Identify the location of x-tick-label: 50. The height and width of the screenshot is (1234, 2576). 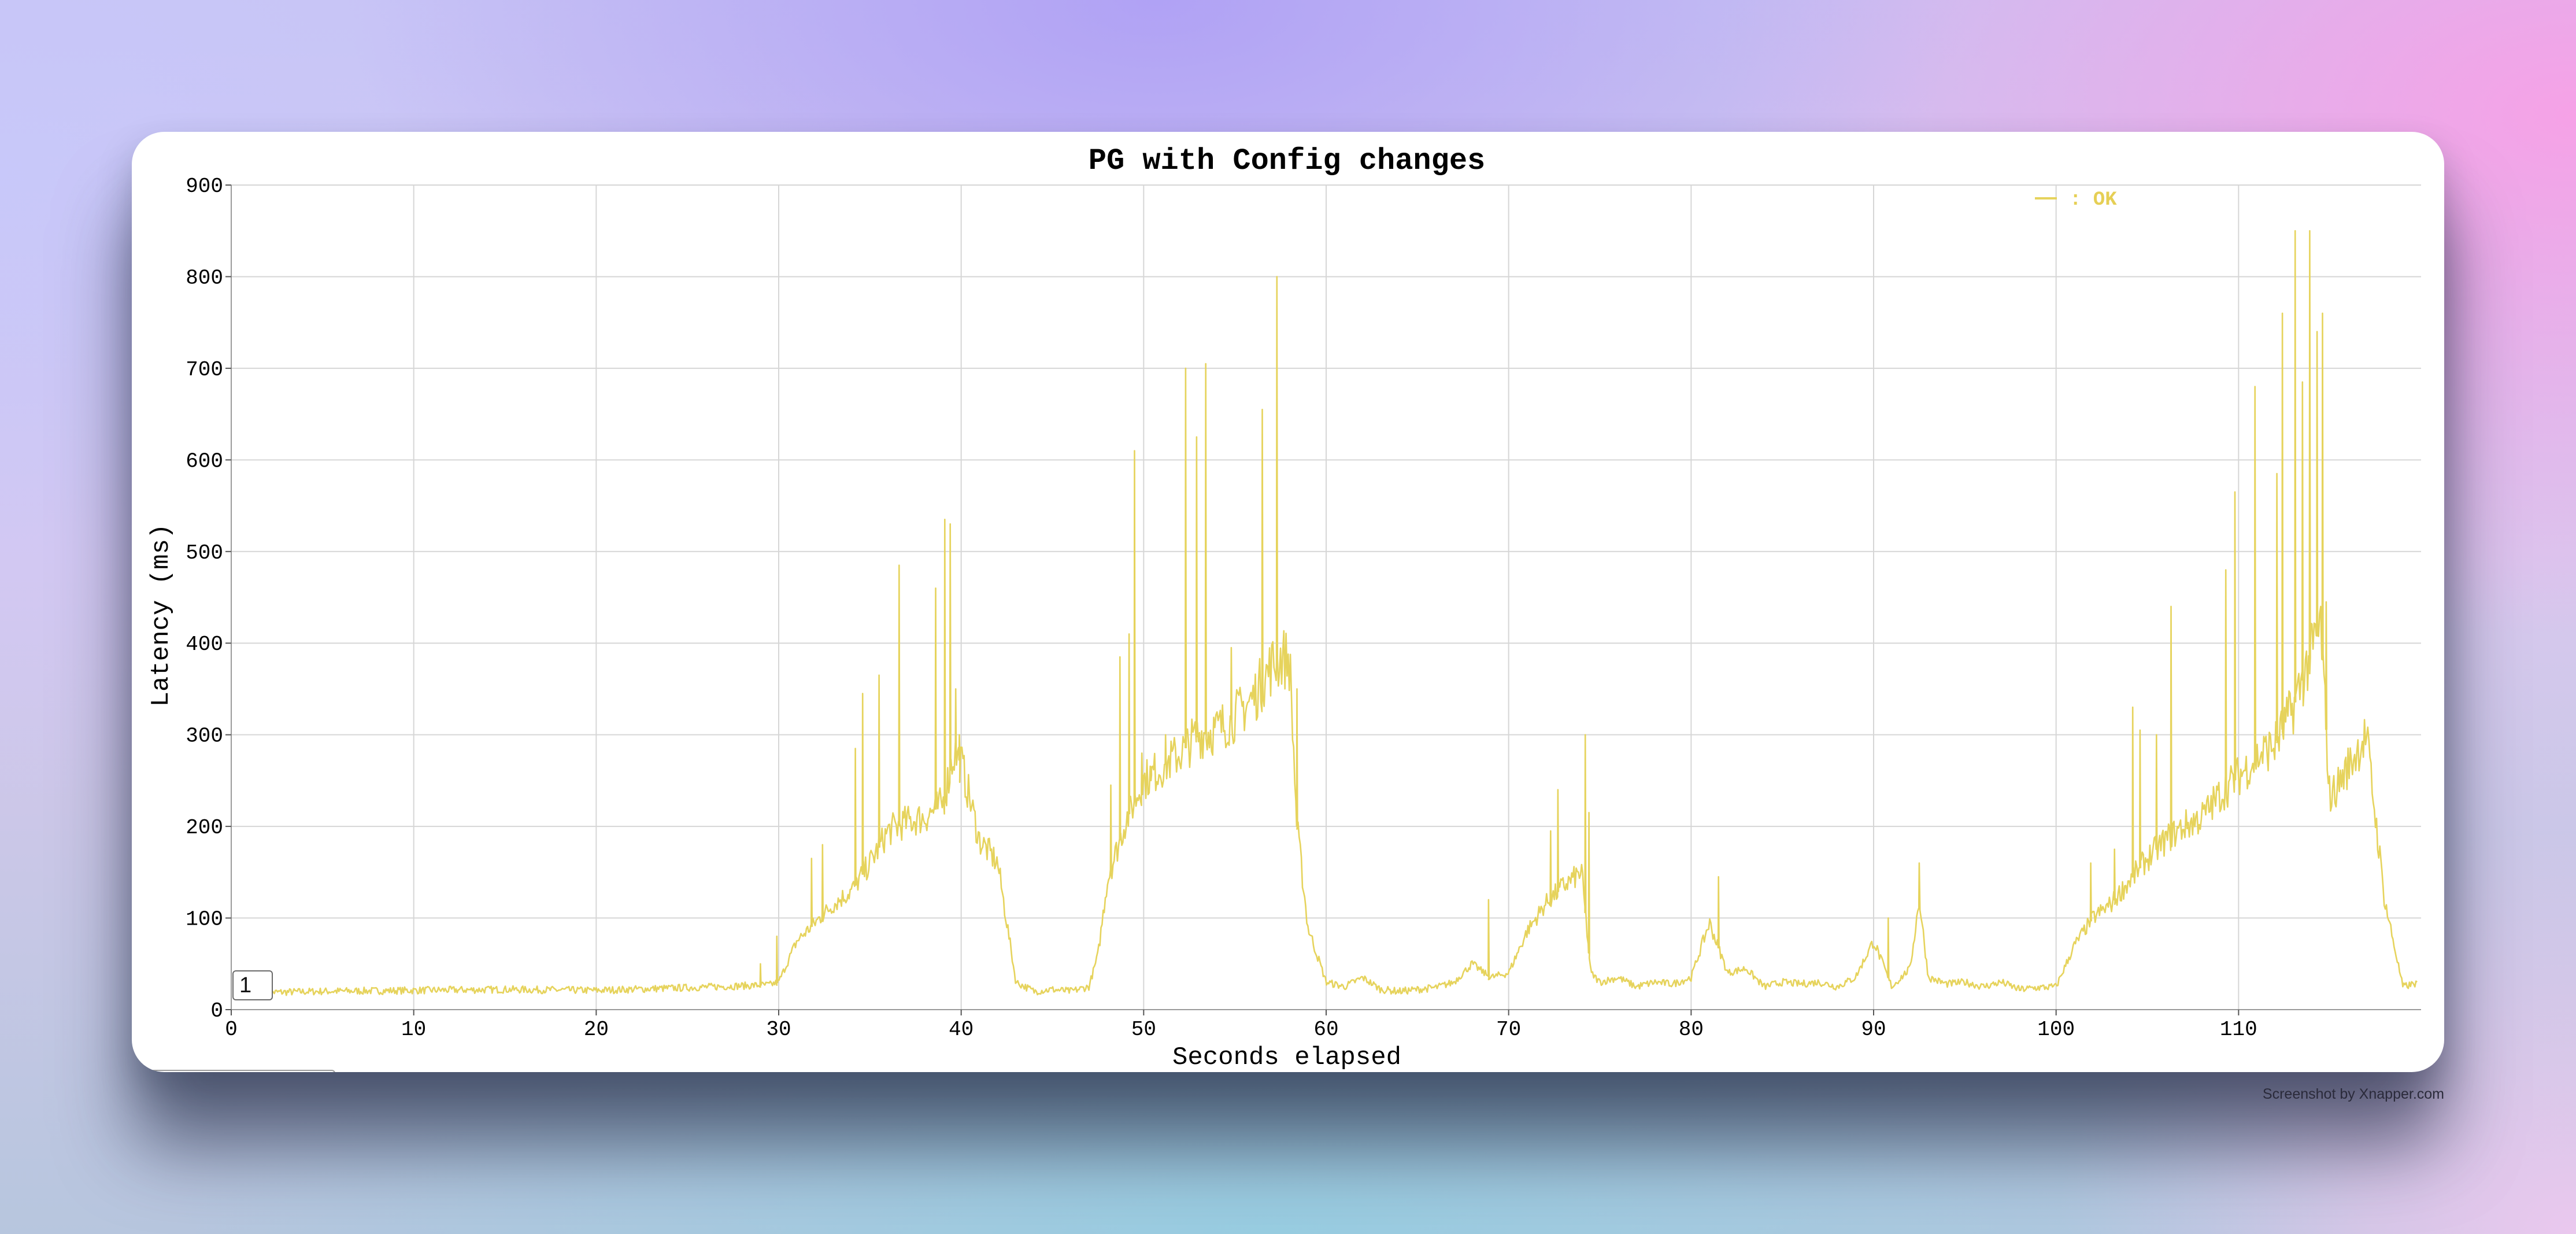
(1143, 1030).